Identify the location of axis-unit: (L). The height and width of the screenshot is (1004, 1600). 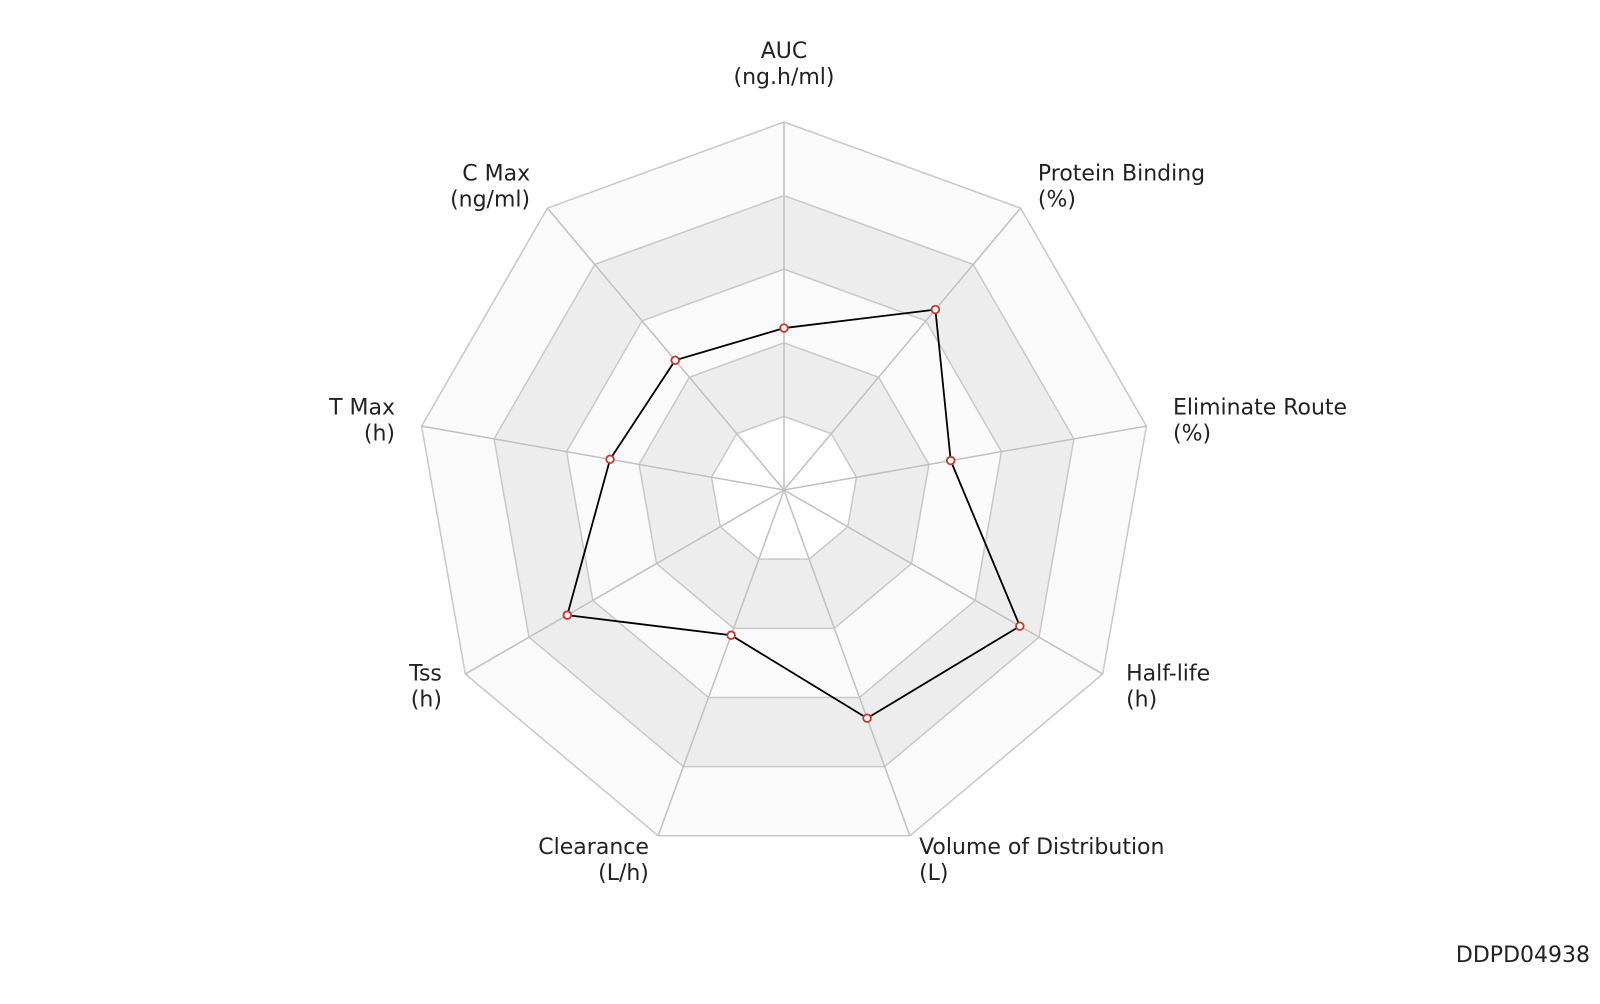
(933, 873).